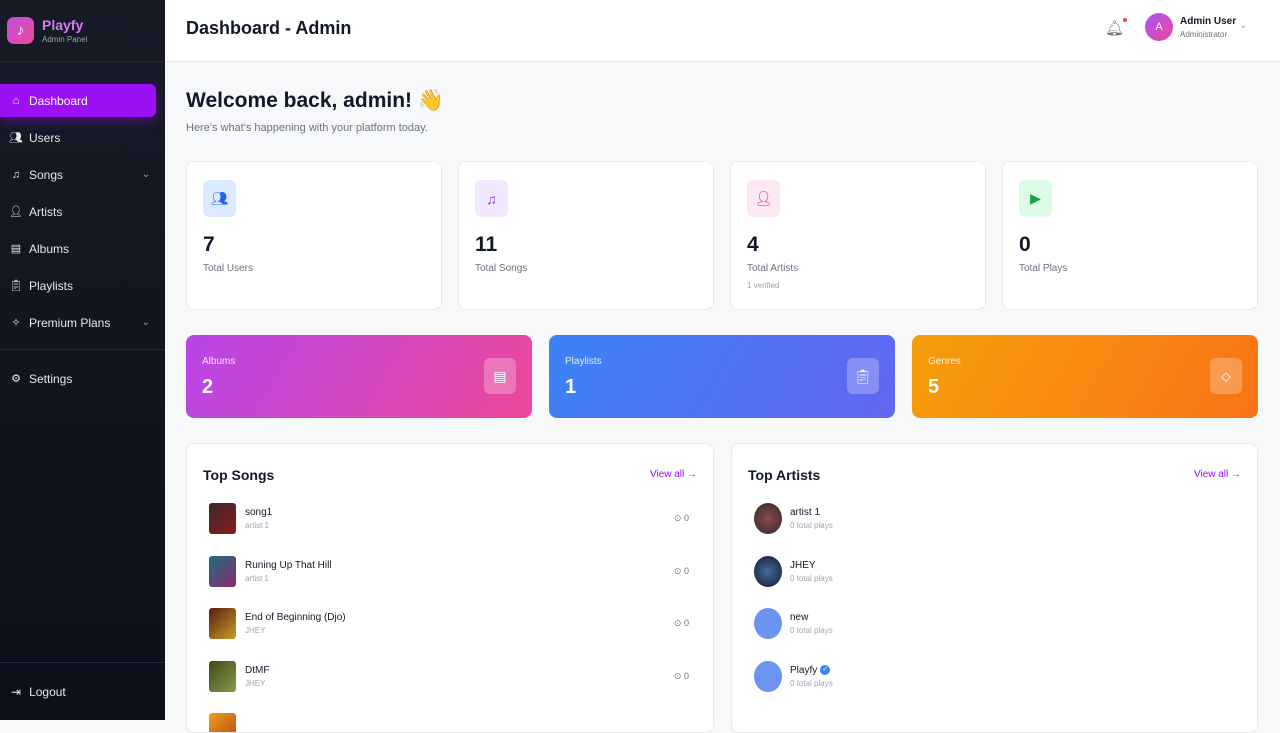 The width and height of the screenshot is (1280, 733). What do you see at coordinates (295, 617) in the screenshot?
I see `song-title: End of Beginning (Djo)` at bounding box center [295, 617].